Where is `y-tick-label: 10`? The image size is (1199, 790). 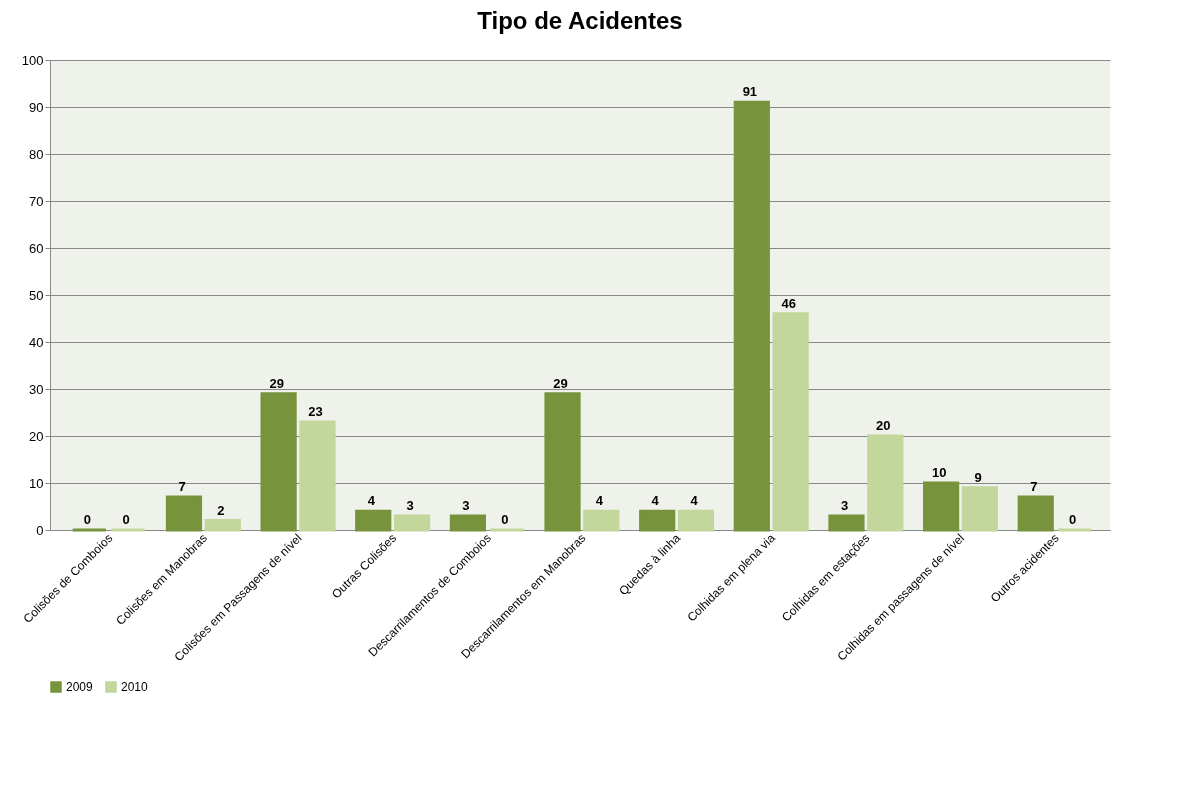 y-tick-label: 10 is located at coordinates (36, 483).